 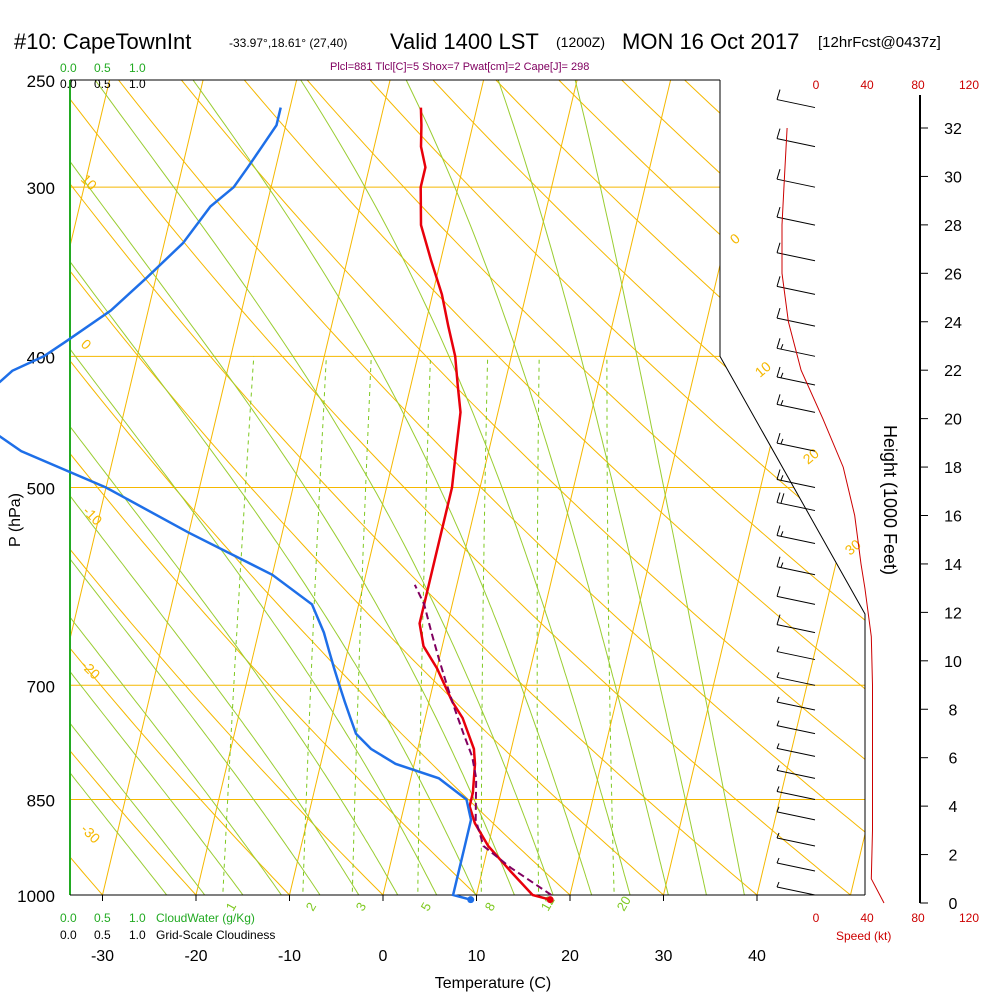 I want to click on height-tick-label: 30, so click(x=953, y=177).